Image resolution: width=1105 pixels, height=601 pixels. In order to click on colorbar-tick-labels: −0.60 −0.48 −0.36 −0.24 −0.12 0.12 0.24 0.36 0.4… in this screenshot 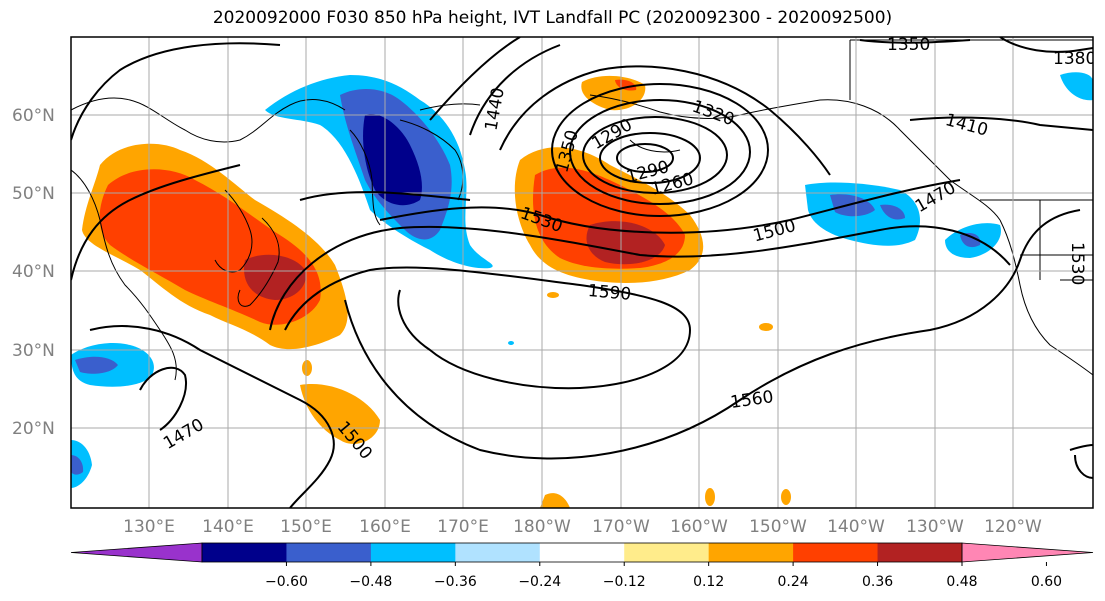, I will do `click(663, 576)`.